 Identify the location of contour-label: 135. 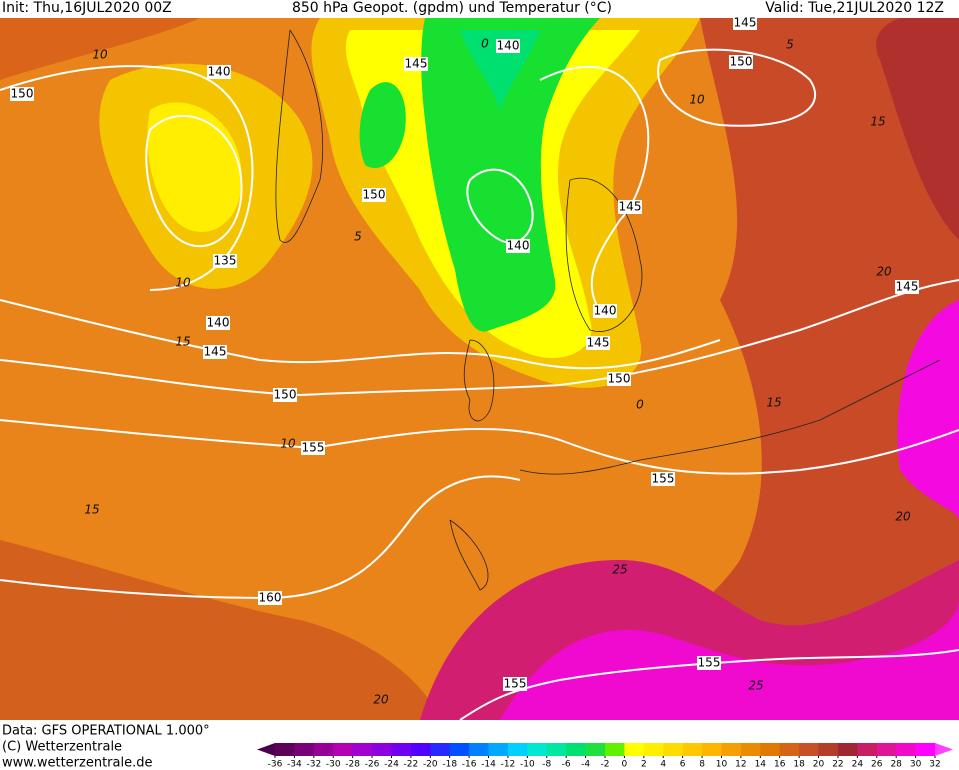
(225, 261).